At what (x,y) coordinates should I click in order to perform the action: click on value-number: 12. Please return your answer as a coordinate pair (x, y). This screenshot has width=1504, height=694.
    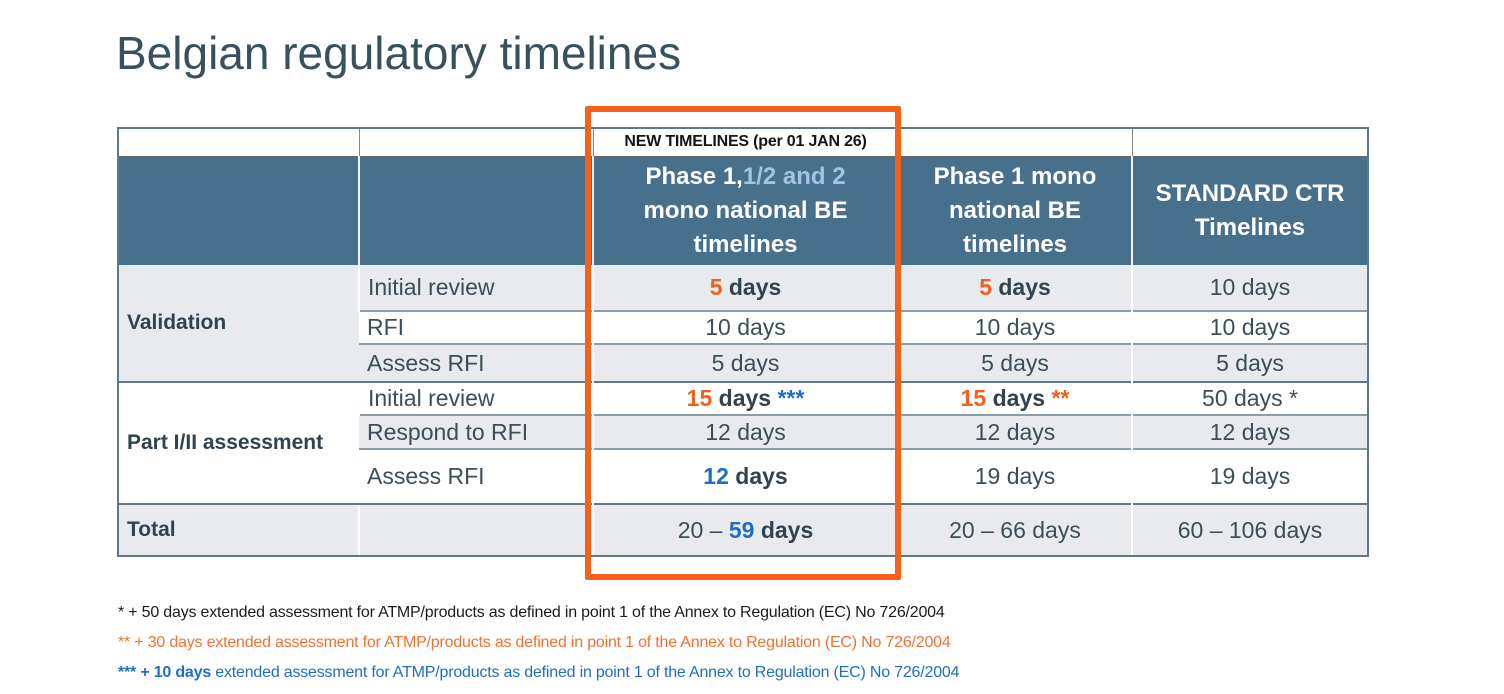
    Looking at the image, I should click on (716, 476).